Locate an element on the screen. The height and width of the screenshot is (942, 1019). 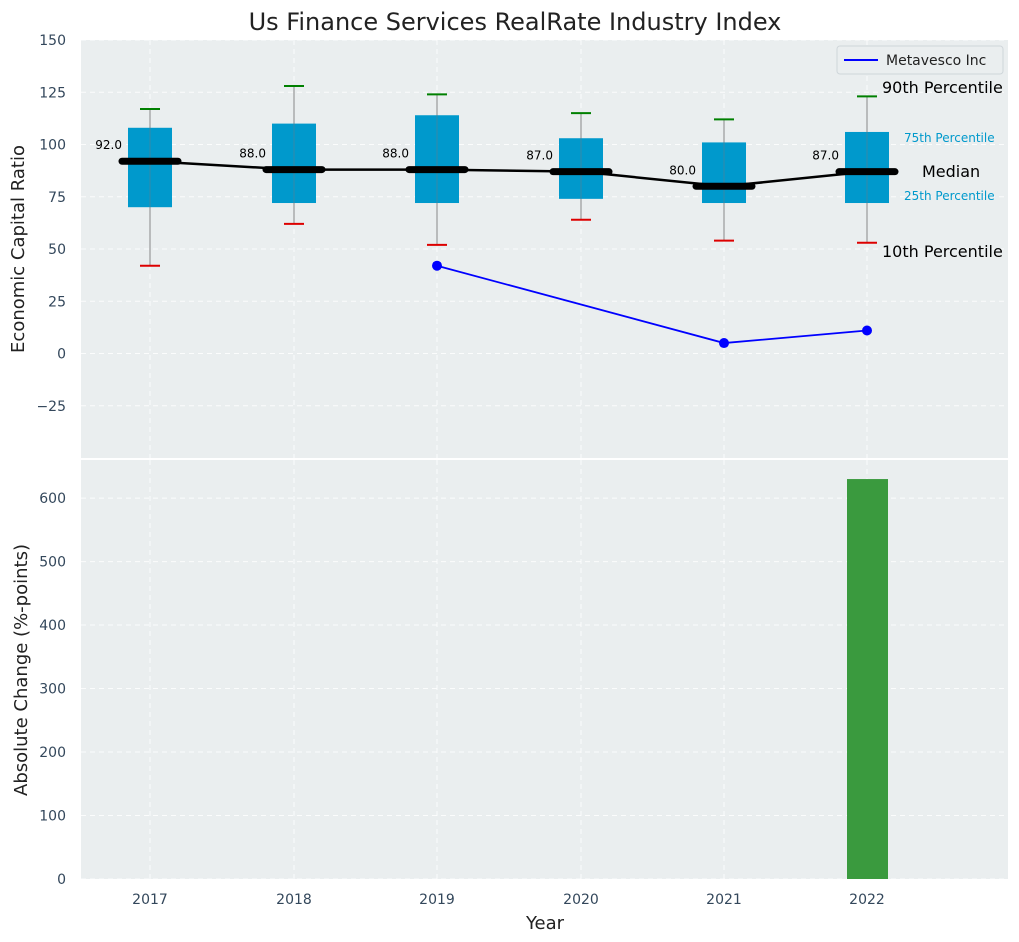
p75-annotation: 75th Percentile is located at coordinates (949, 138).